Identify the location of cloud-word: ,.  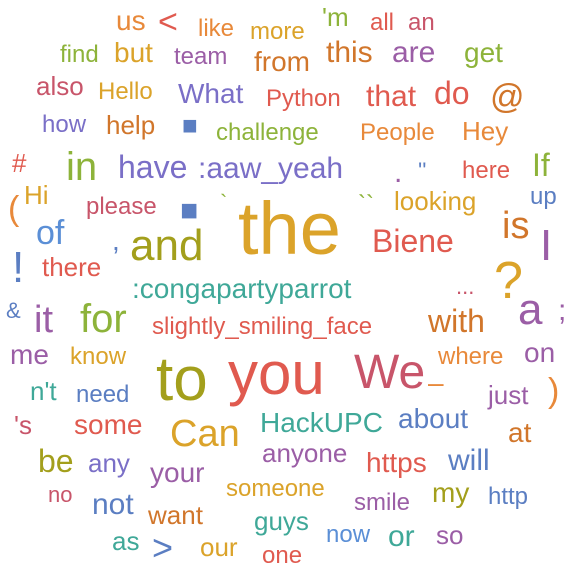
(116, 240).